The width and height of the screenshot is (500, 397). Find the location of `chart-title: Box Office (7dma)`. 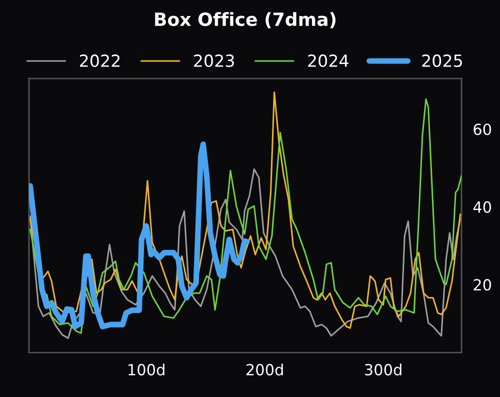

chart-title: Box Office (7dma) is located at coordinates (245, 20).